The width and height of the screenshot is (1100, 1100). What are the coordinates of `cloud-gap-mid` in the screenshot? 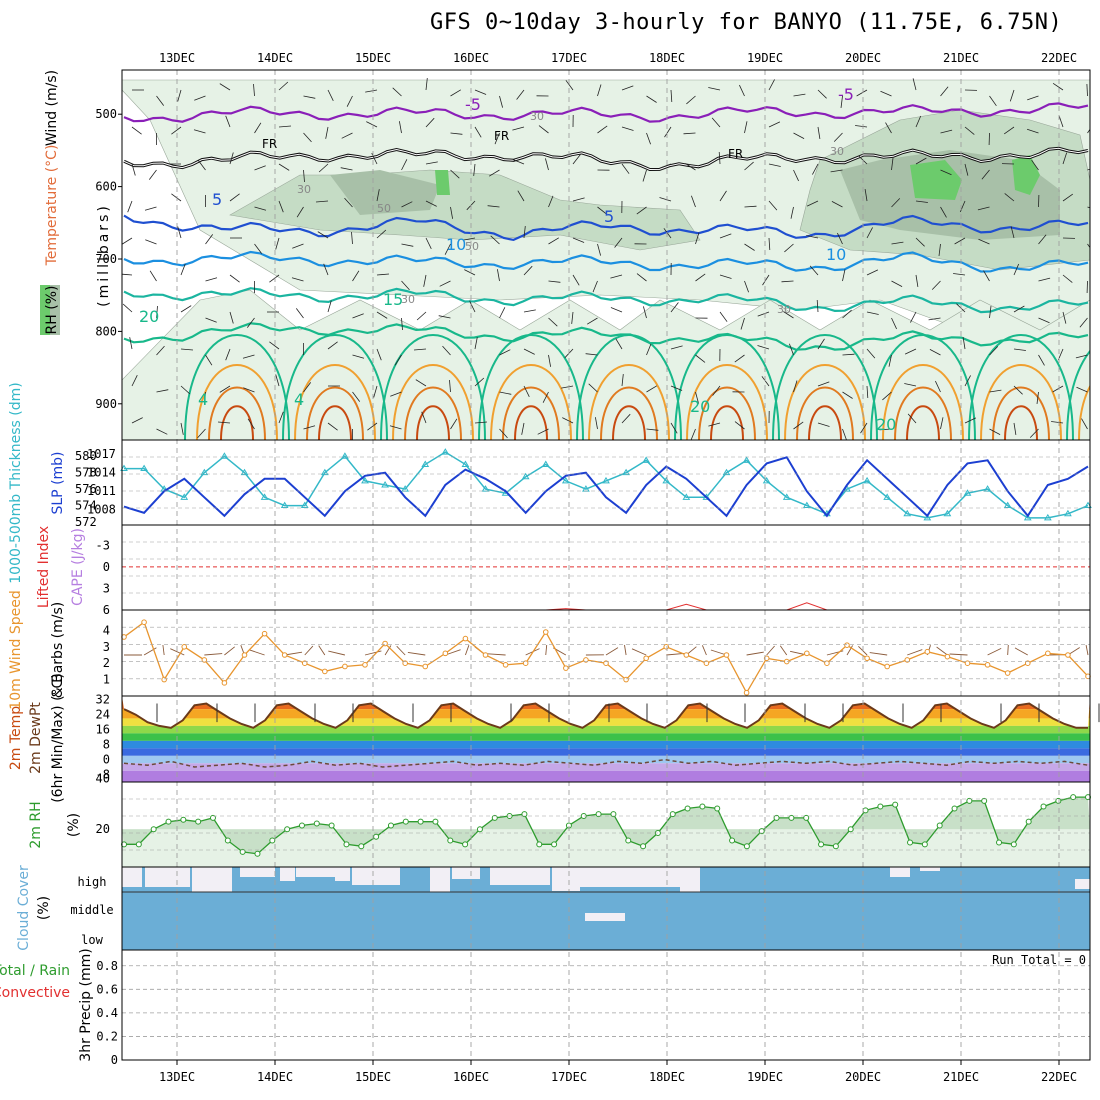 It's located at (605, 917).